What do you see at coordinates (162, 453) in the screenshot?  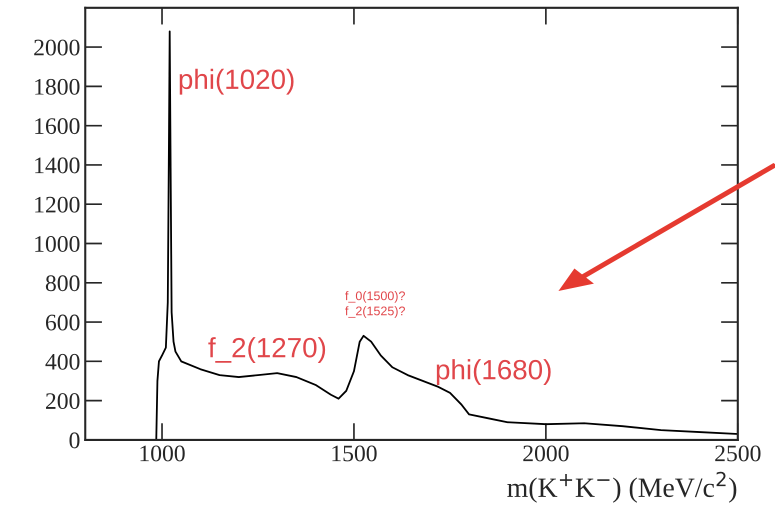 I see `x-tick-label: 1000` at bounding box center [162, 453].